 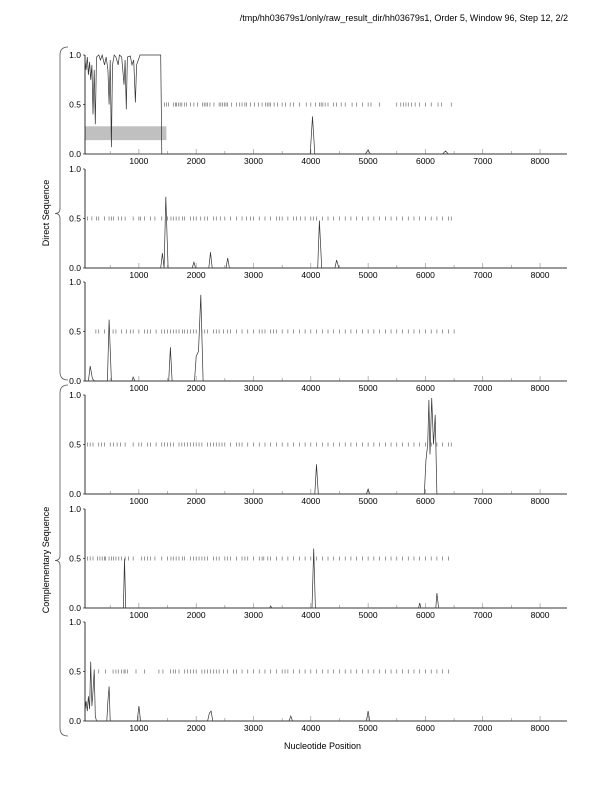 I want to click on group-label-direct: Direct Sequence, so click(x=46, y=213).